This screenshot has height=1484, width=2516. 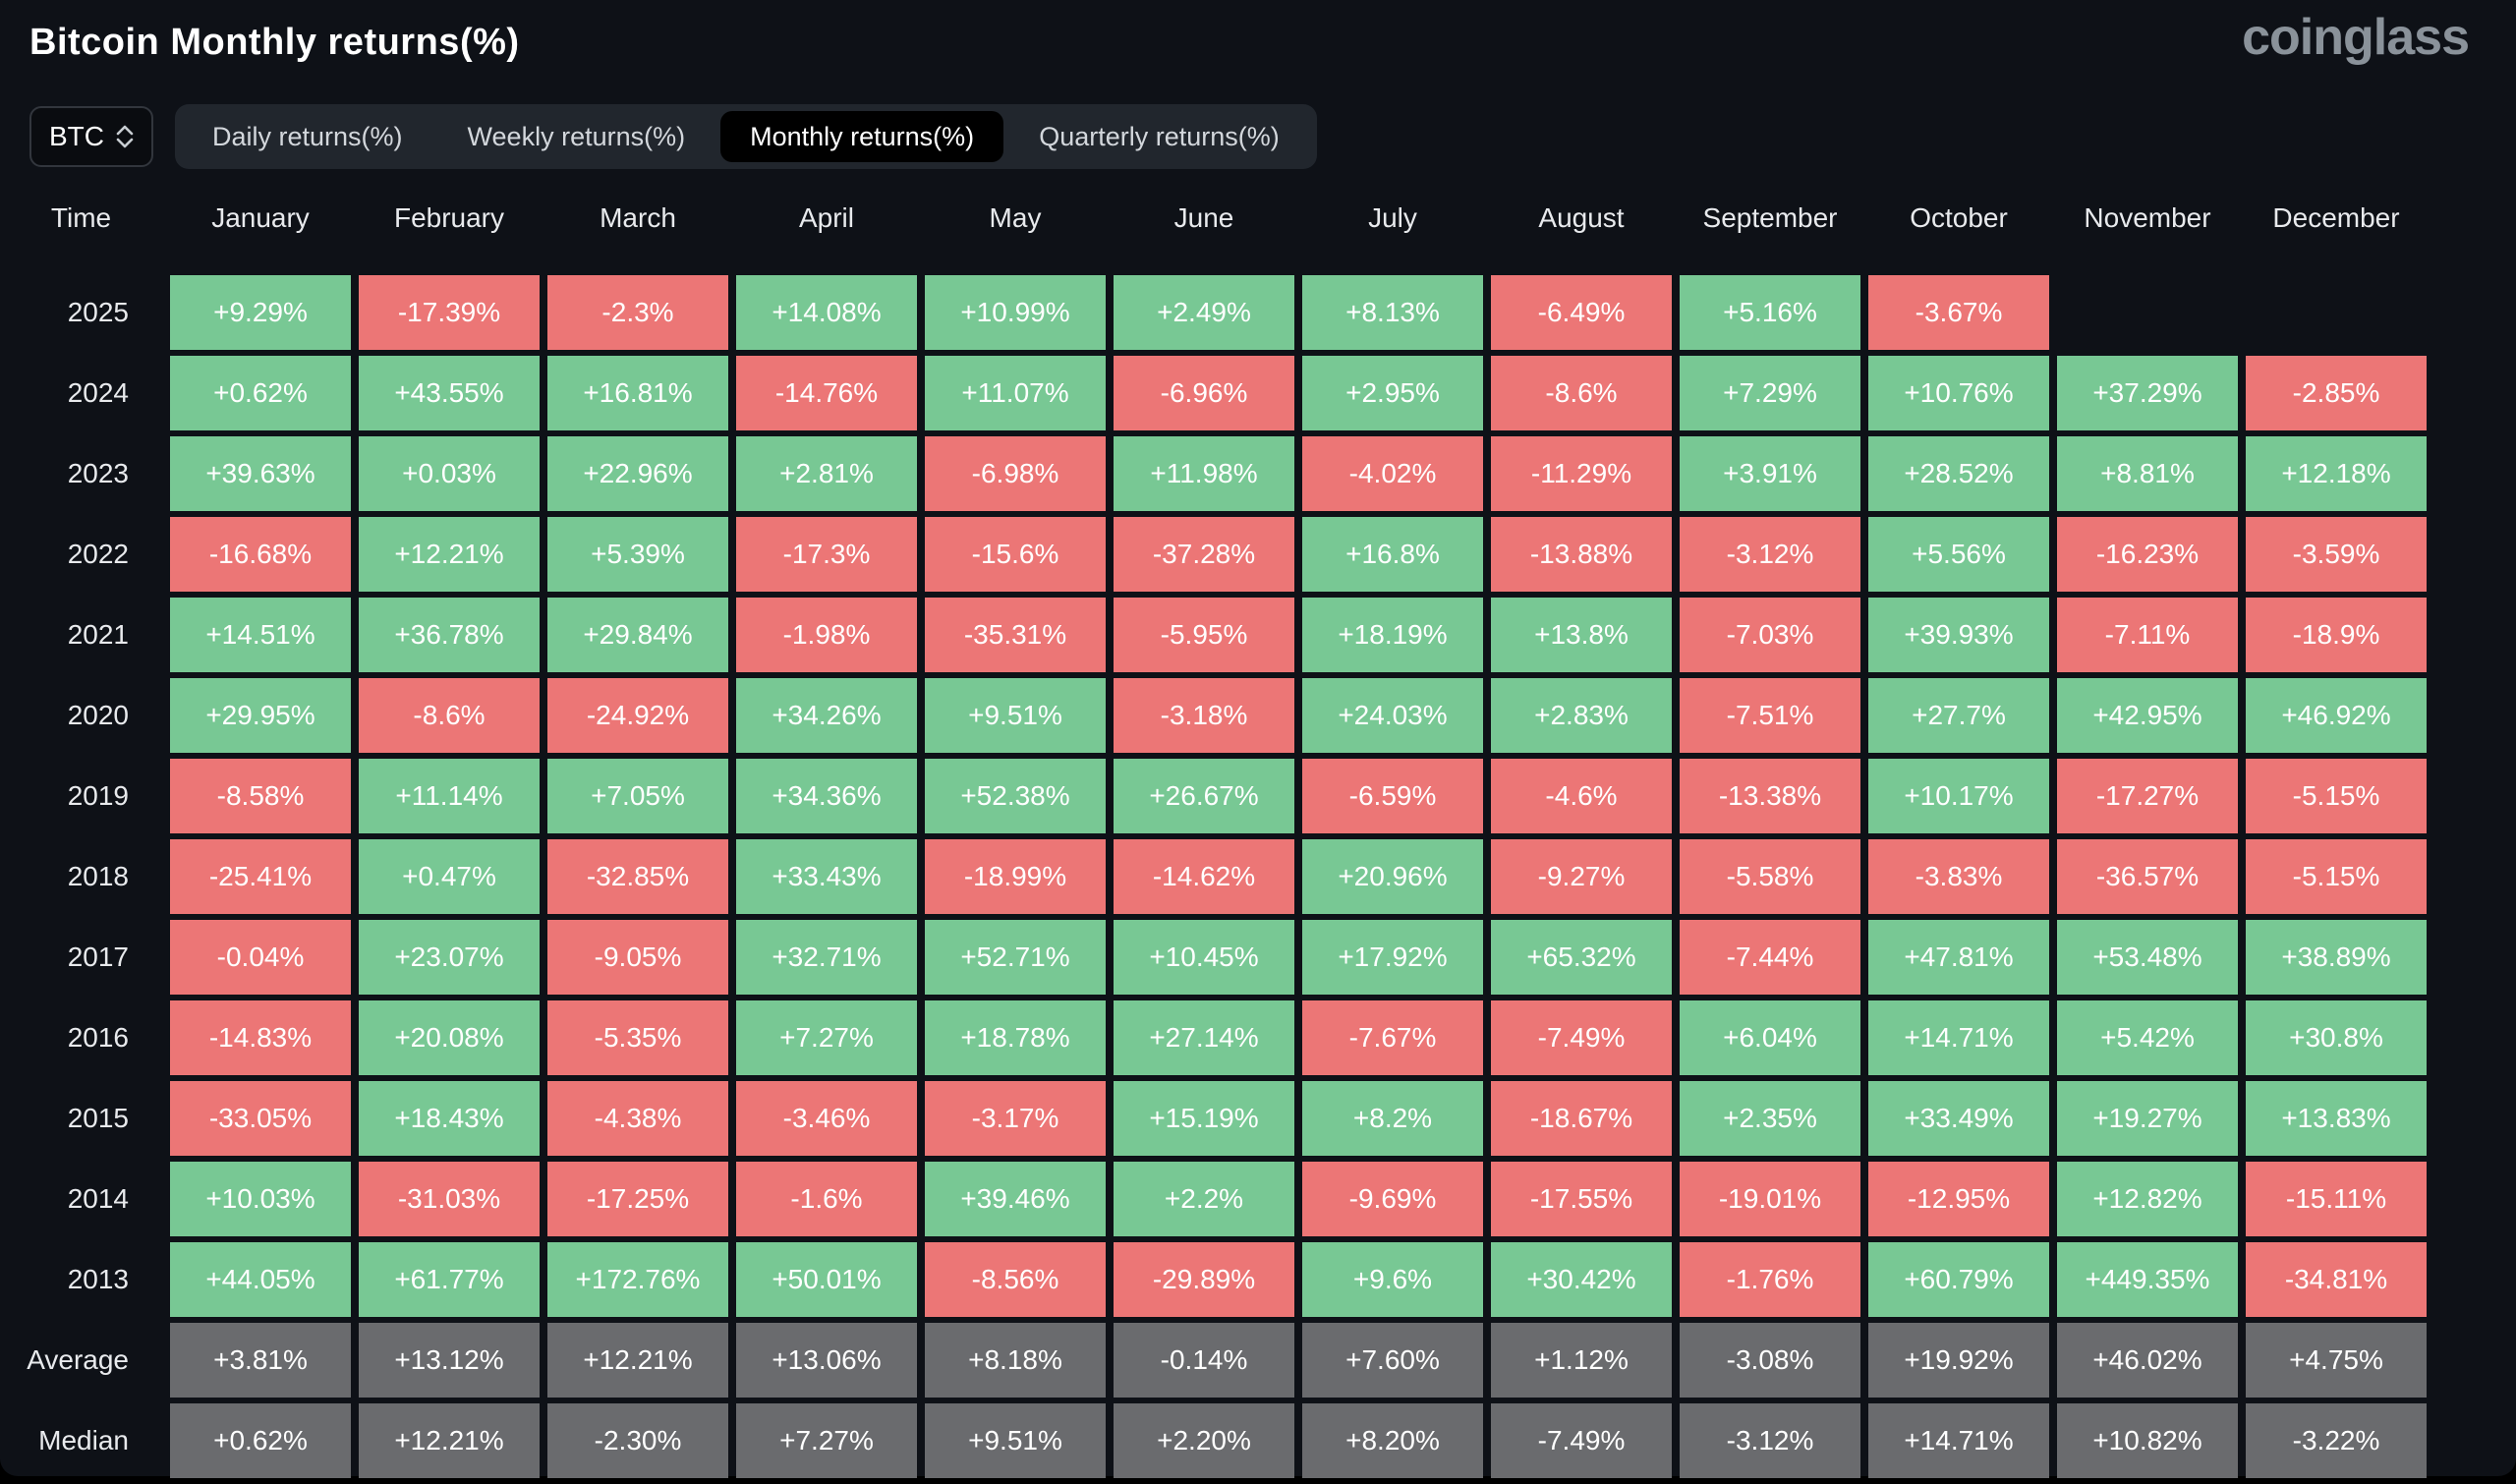 I want to click on tab-quarterly-returns: Quarterly returns(%), so click(x=1159, y=136).